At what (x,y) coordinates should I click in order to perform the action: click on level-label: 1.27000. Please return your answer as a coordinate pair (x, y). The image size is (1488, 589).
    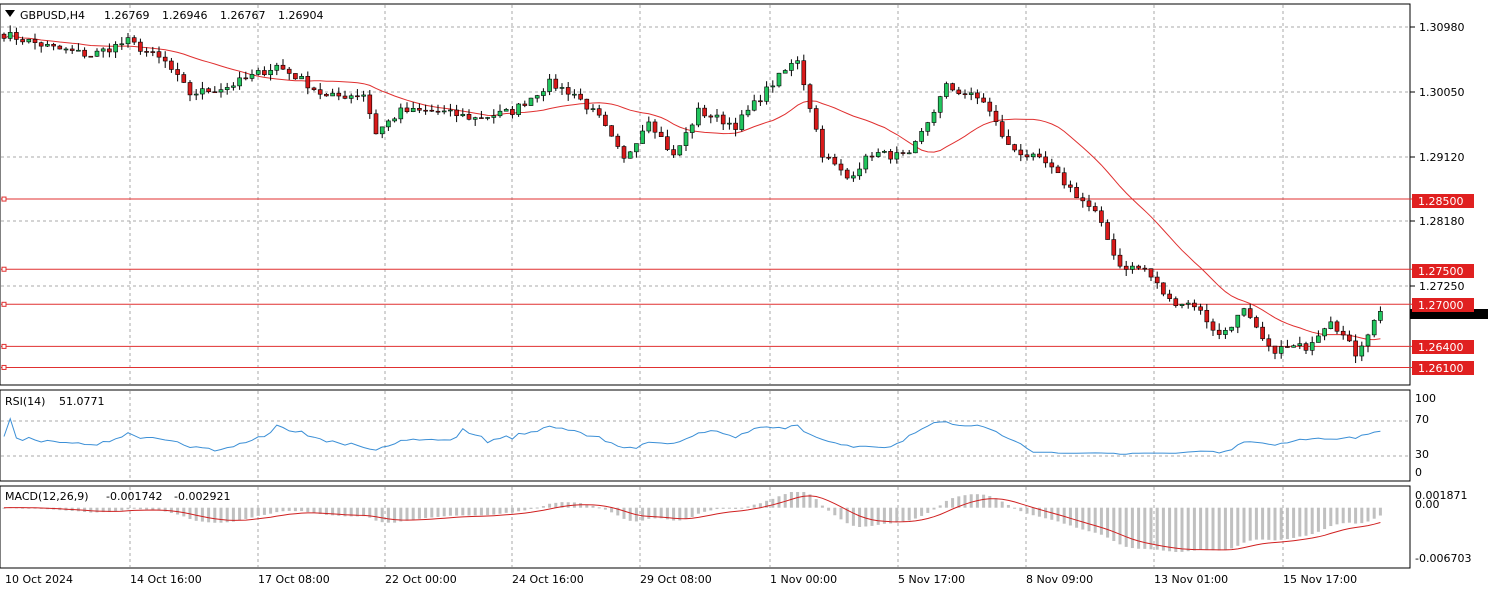
    Looking at the image, I should click on (1441, 305).